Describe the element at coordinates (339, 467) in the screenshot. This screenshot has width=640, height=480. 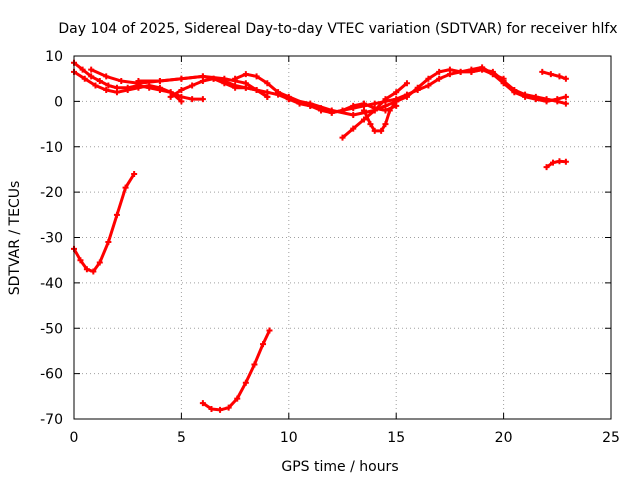
I see `x-axis-label: GPS time / hours` at that location.